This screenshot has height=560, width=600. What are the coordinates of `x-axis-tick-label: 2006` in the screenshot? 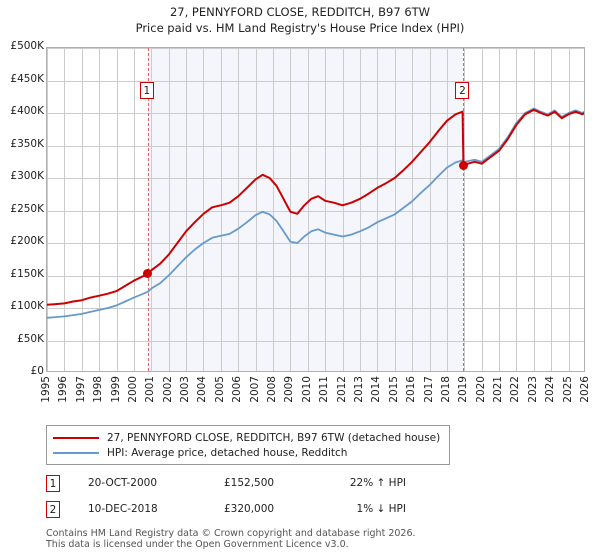 It's located at (237, 389).